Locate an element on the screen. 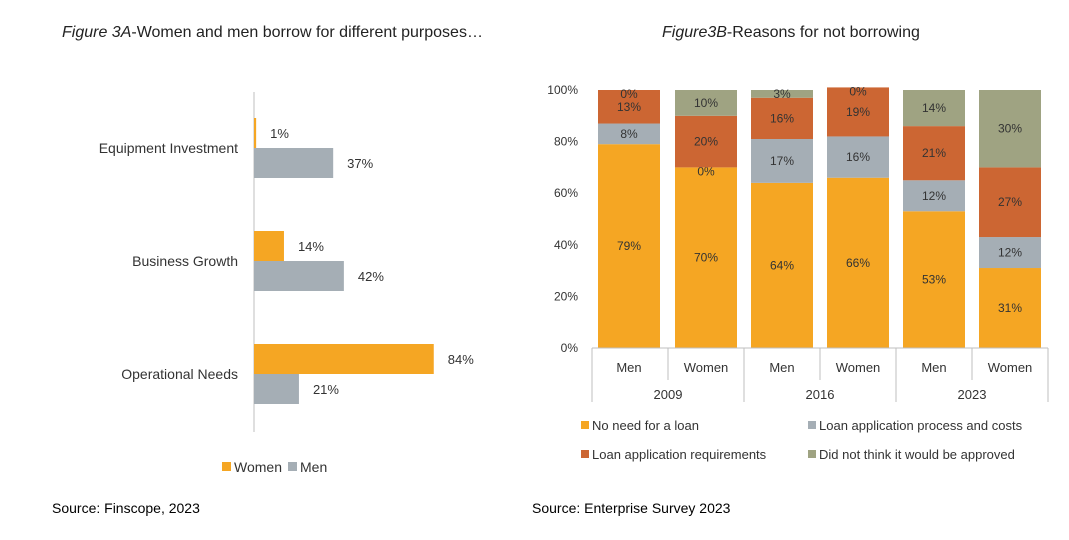 The height and width of the screenshot is (540, 1069). y-tick-label: 60% is located at coordinates (566, 193).